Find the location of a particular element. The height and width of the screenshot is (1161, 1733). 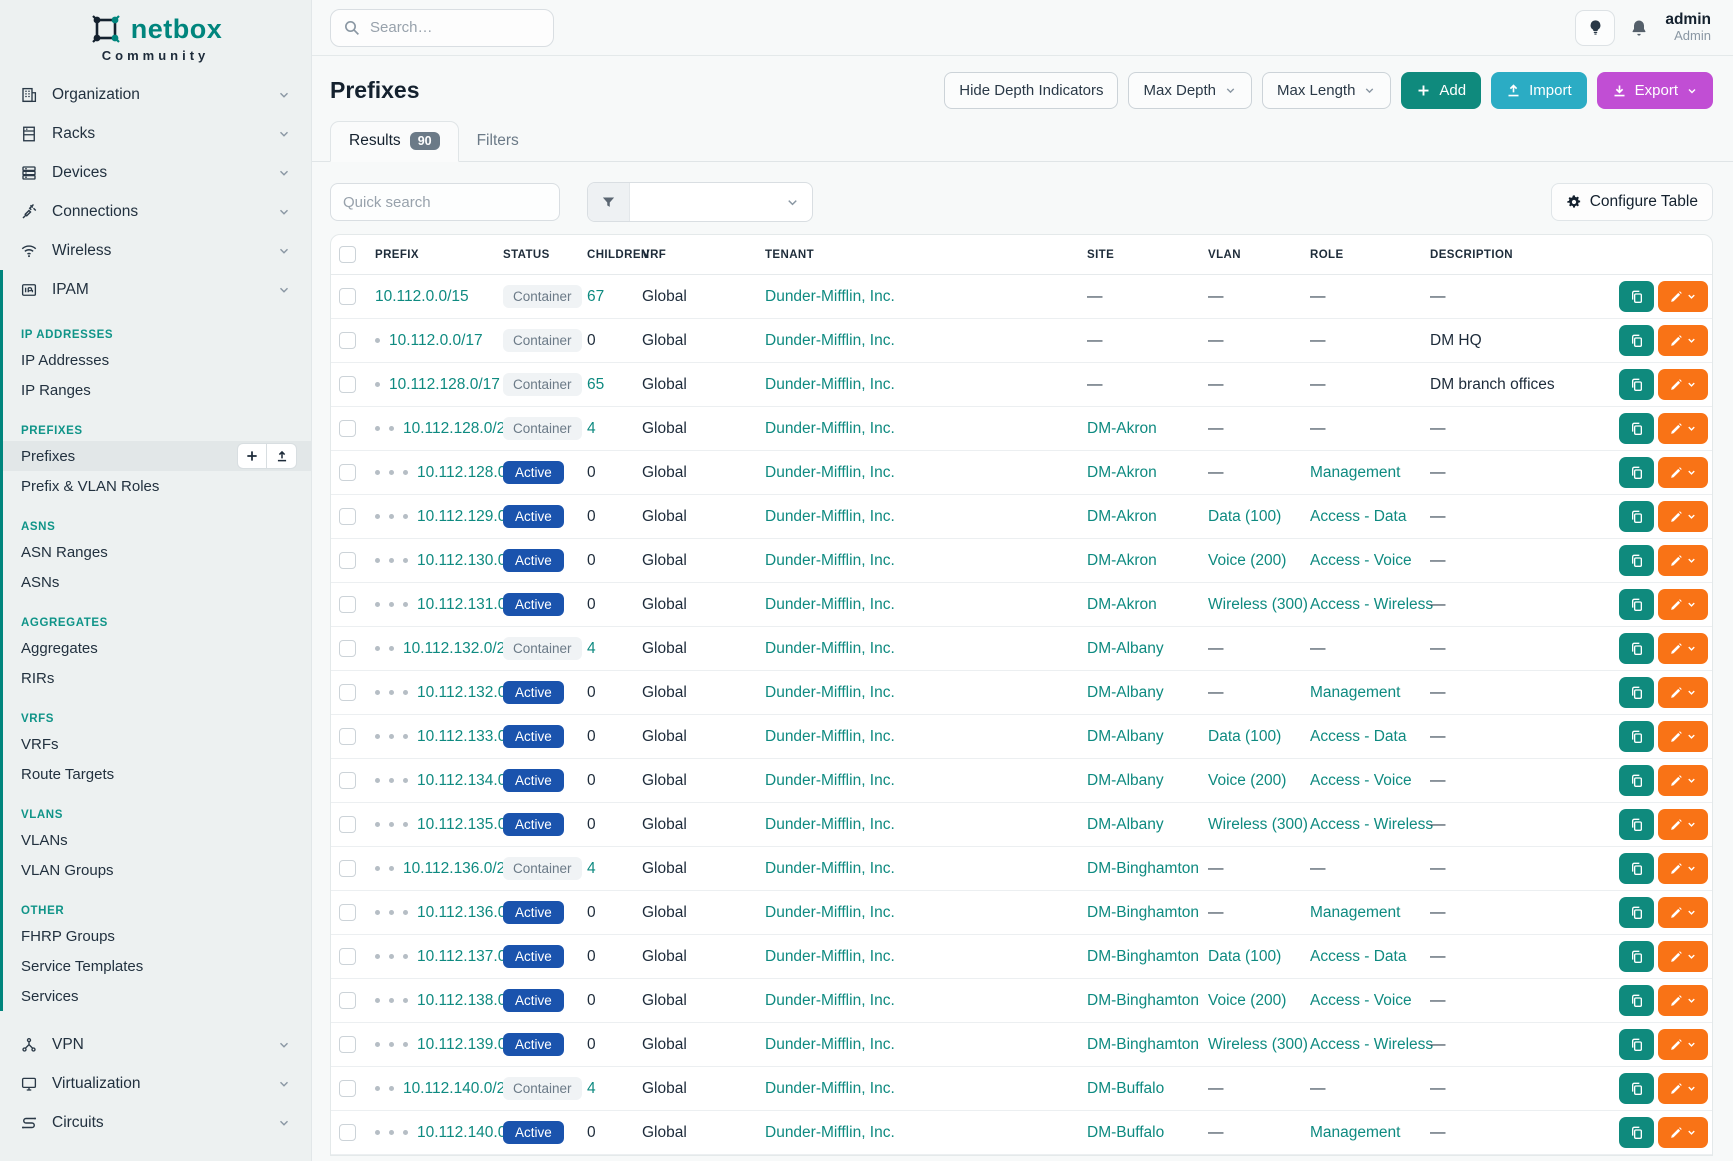

max-length-dropdown: Max Length is located at coordinates (1327, 90).